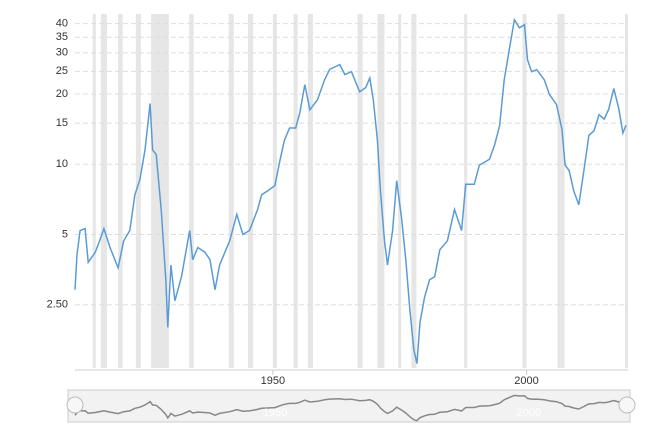  I want to click on navigator-background, so click(349, 406).